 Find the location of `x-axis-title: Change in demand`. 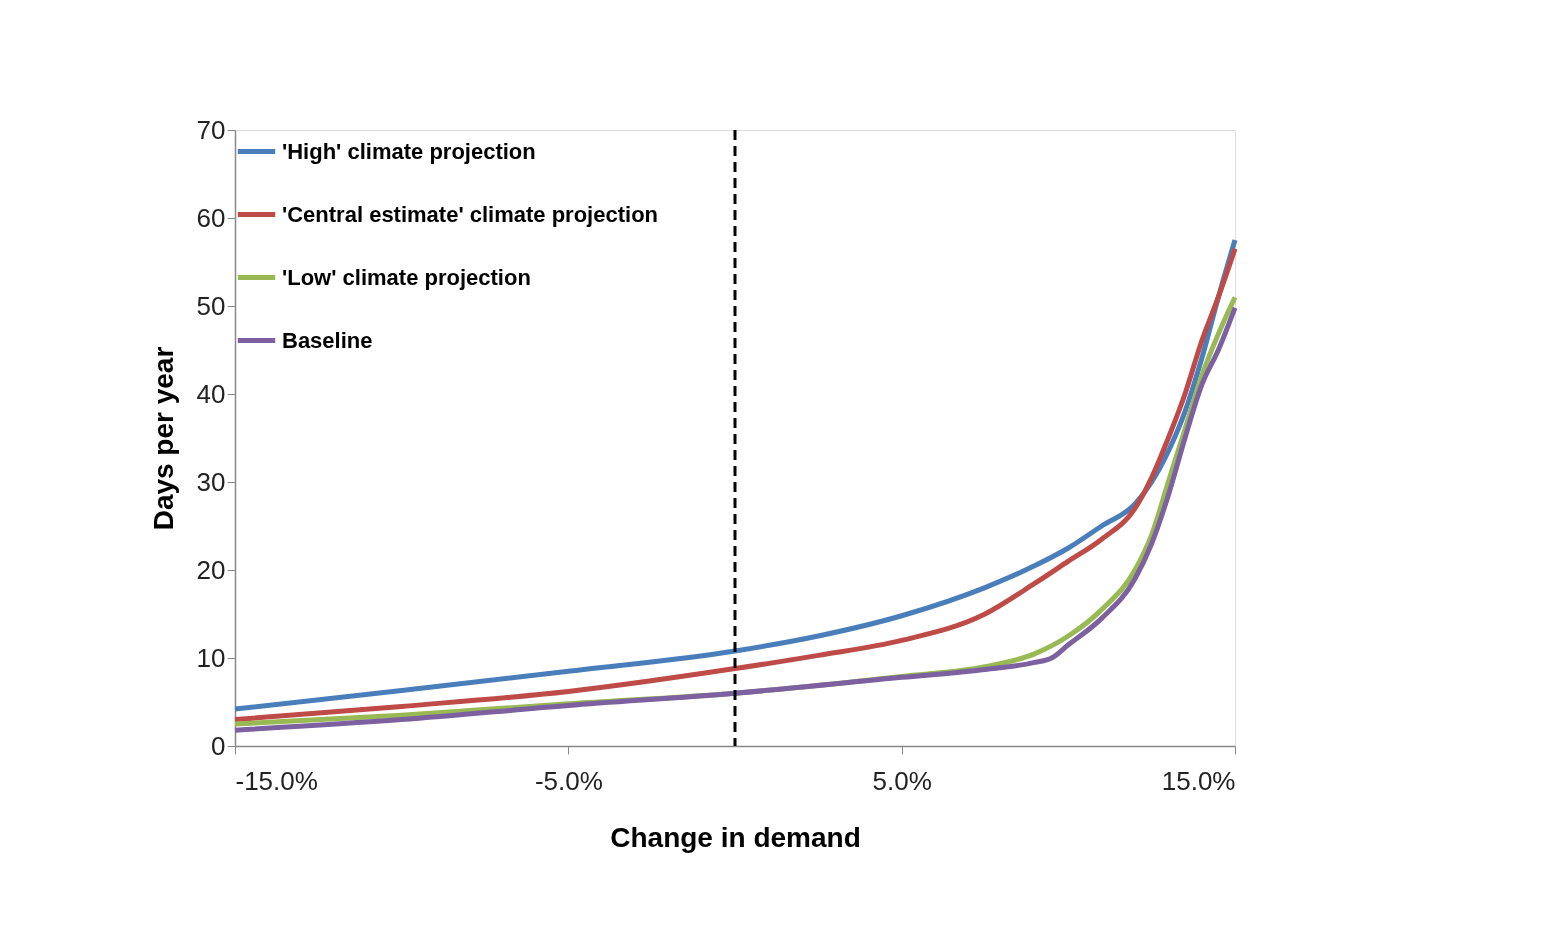

x-axis-title: Change in demand is located at coordinates (735, 837).